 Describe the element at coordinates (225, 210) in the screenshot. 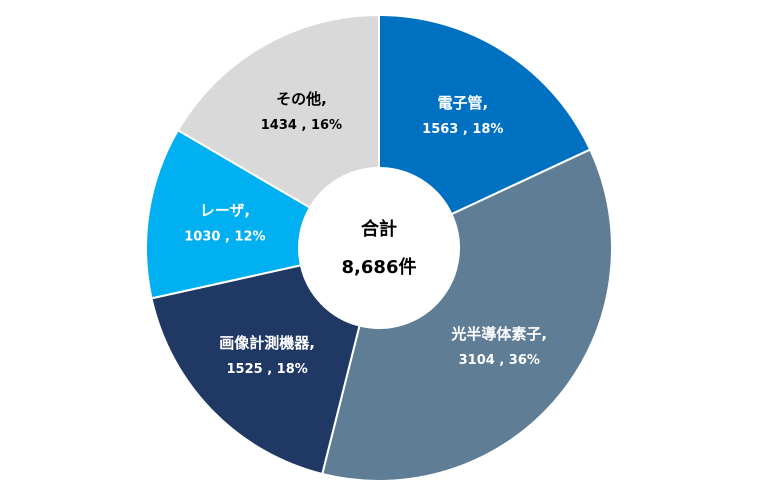

I see `slice-label: レーザ,` at that location.